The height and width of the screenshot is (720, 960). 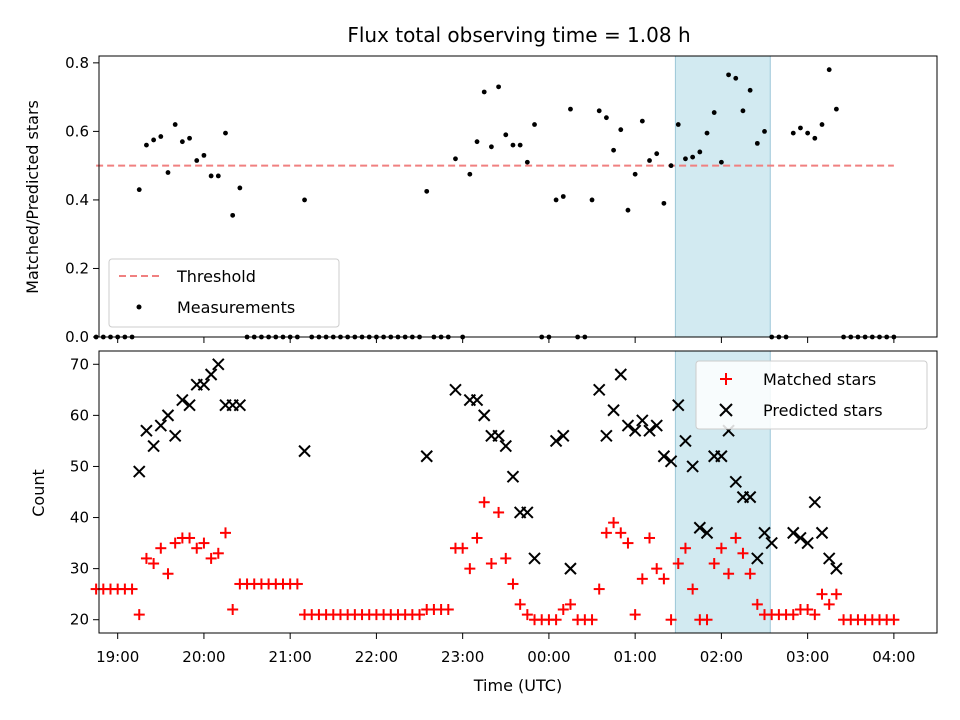 I want to click on count-y-axis-label: Count, so click(x=38, y=493).